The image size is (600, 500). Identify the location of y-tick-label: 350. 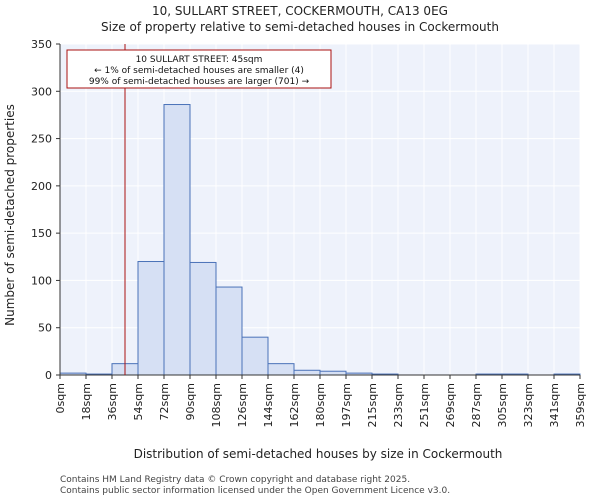
(41, 44).